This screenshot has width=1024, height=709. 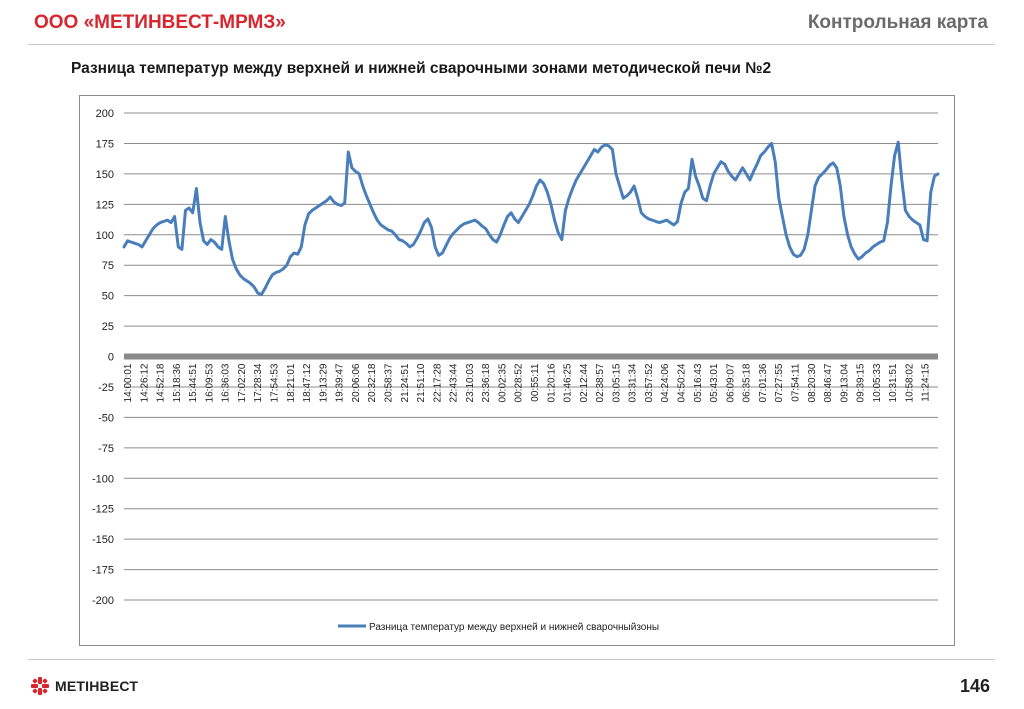 I want to click on x-tick-label: 19:39:47, so click(x=340, y=382).